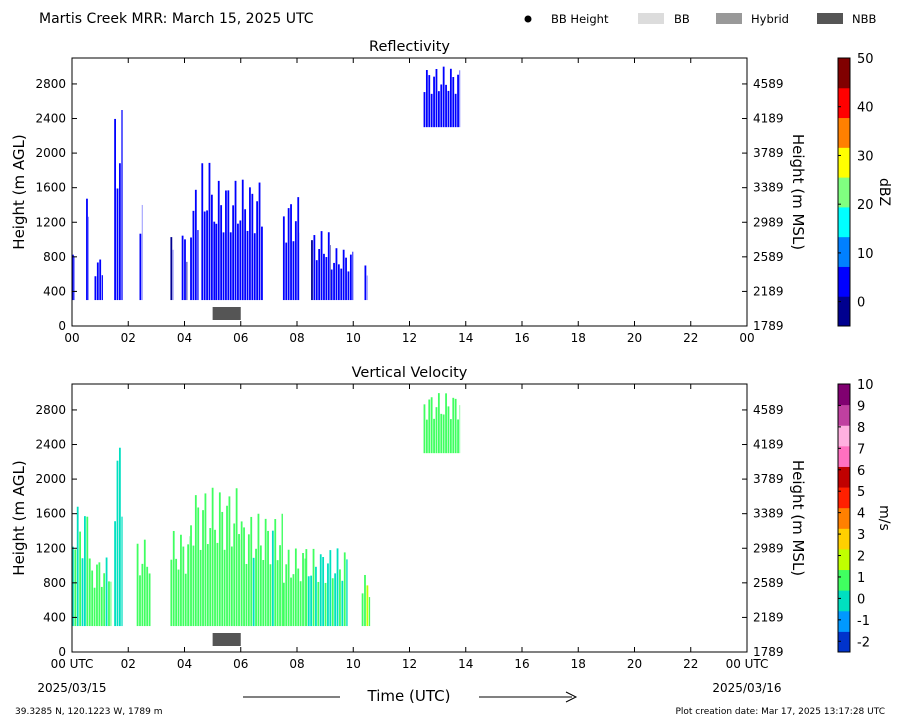  What do you see at coordinates (861, 557) in the screenshot?
I see `velocity-colorbar-tick-label: 2` at bounding box center [861, 557].